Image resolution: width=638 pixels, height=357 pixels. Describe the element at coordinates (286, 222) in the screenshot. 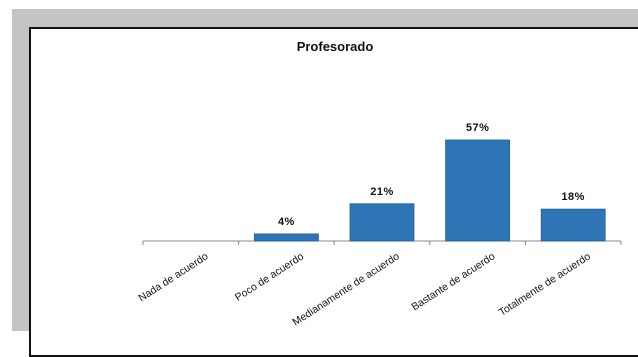

I see `data-label: 4%` at that location.